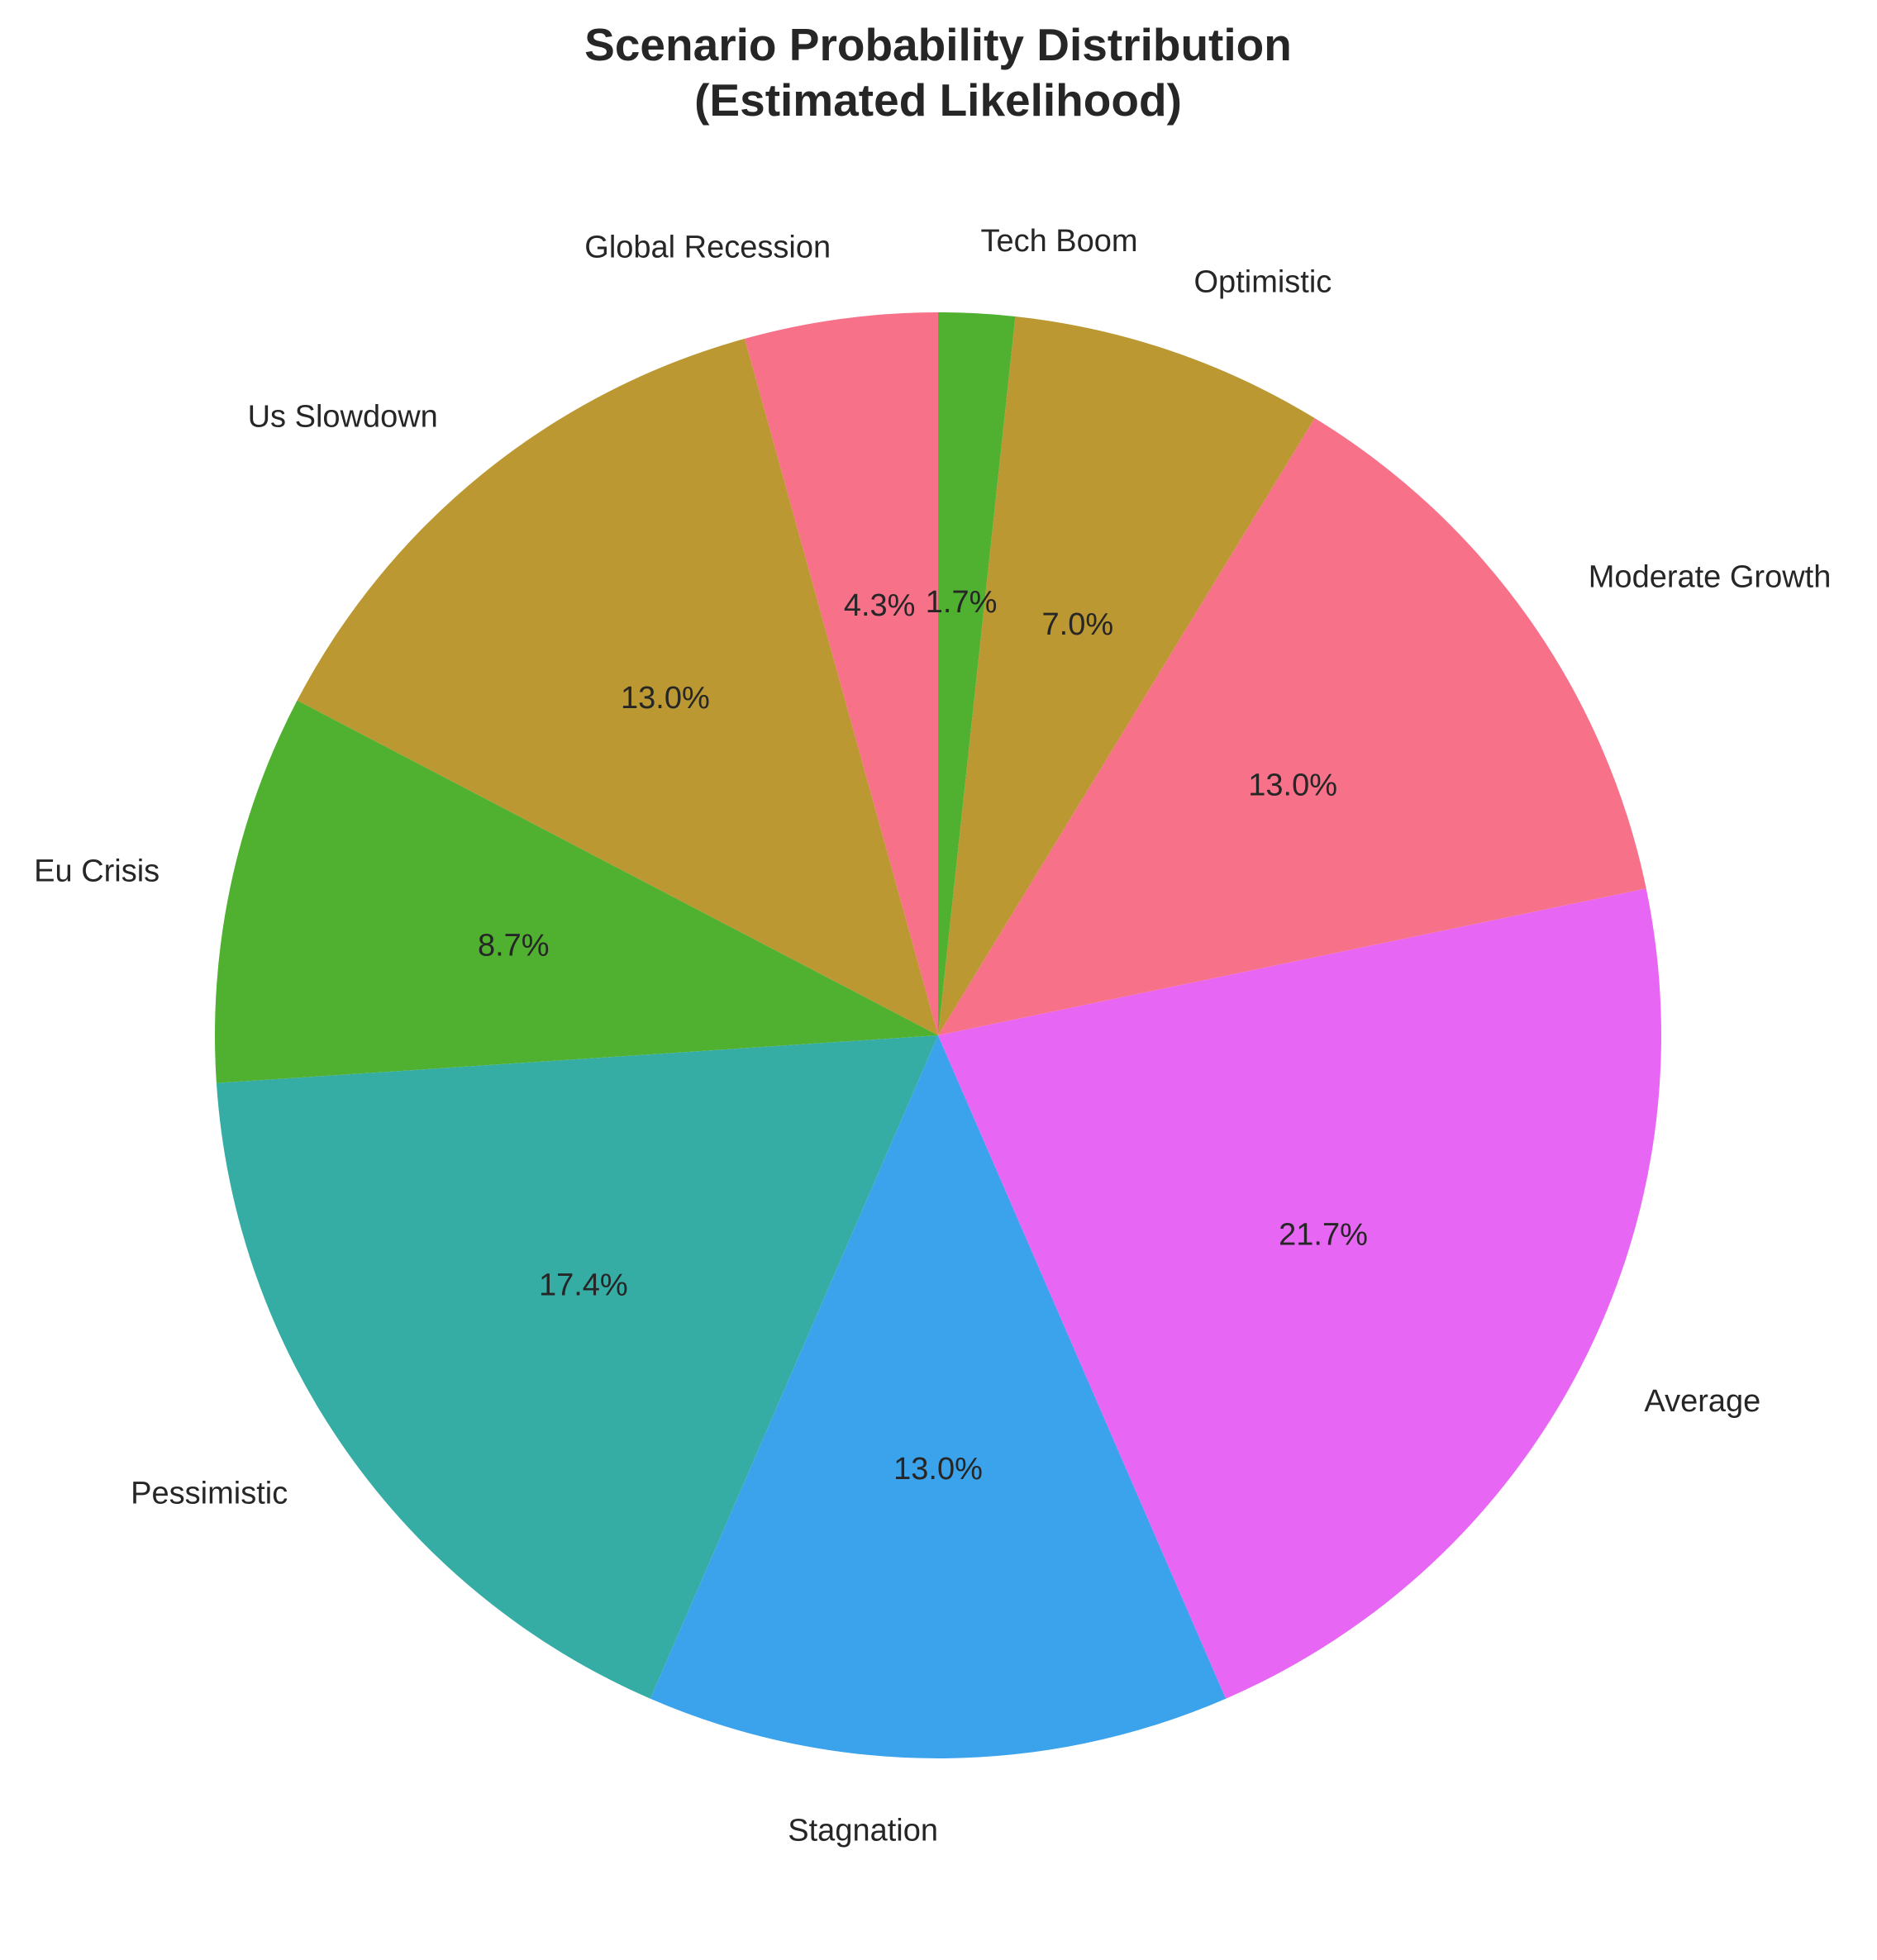 The height and width of the screenshot is (1960, 1877). What do you see at coordinates (842, 673) in the screenshot?
I see `pie-slice-global-recession` at bounding box center [842, 673].